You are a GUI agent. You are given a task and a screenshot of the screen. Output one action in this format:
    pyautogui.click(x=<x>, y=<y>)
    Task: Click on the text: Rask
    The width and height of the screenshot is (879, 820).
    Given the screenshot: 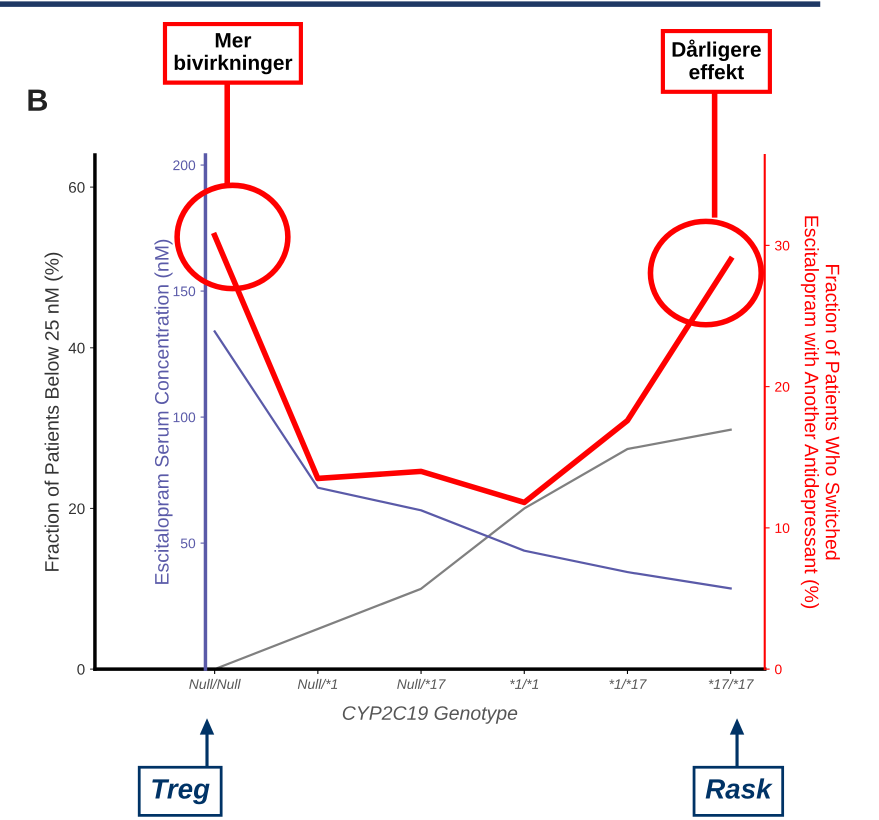 What is the action you would take?
    pyautogui.click(x=739, y=788)
    